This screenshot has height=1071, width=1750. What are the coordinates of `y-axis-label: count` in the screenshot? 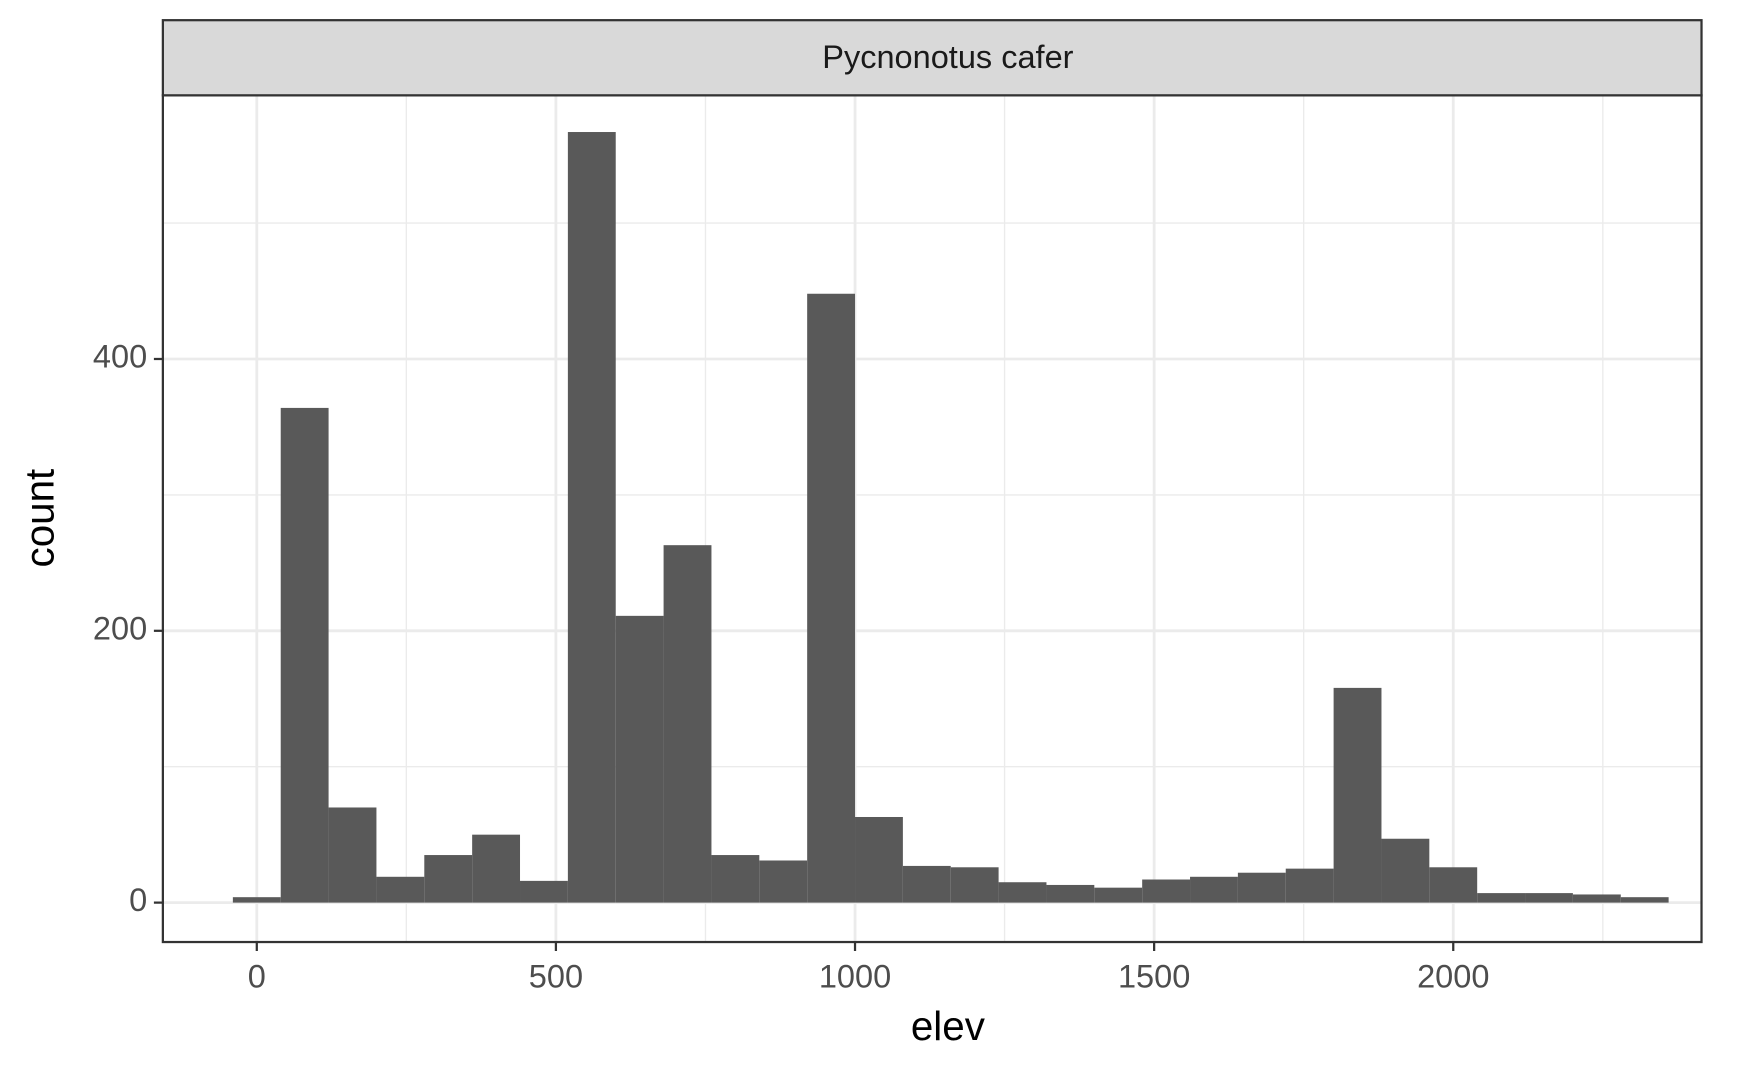 It's located at (40, 518).